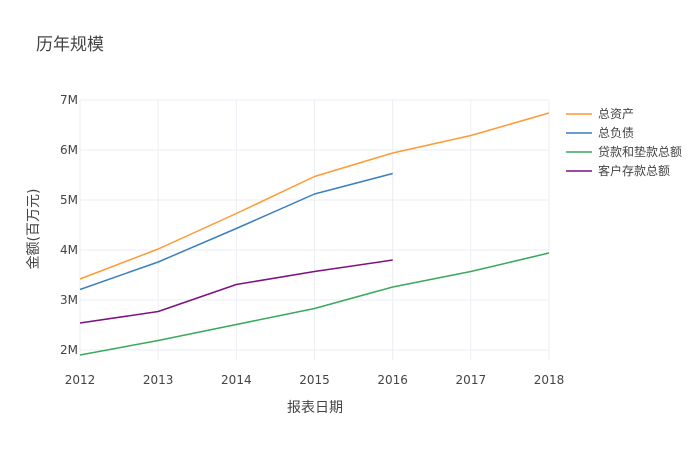  I want to click on y-tick-label: 4M, so click(69, 250).